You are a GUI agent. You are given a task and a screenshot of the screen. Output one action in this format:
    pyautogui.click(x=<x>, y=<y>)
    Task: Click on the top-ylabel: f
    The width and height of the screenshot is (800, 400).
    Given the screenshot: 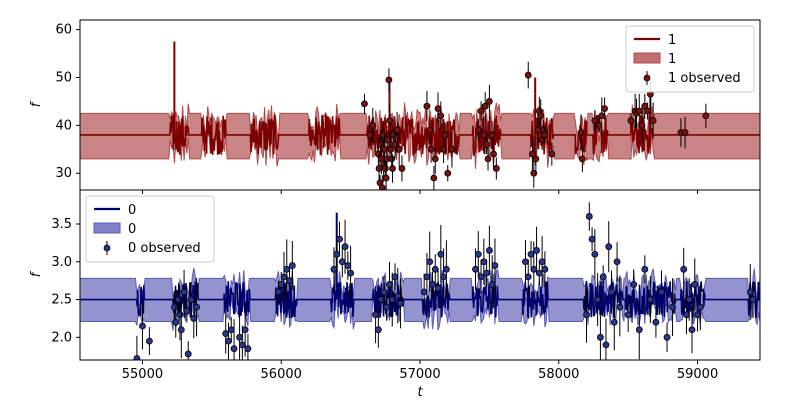 What is the action you would take?
    pyautogui.click(x=36, y=103)
    